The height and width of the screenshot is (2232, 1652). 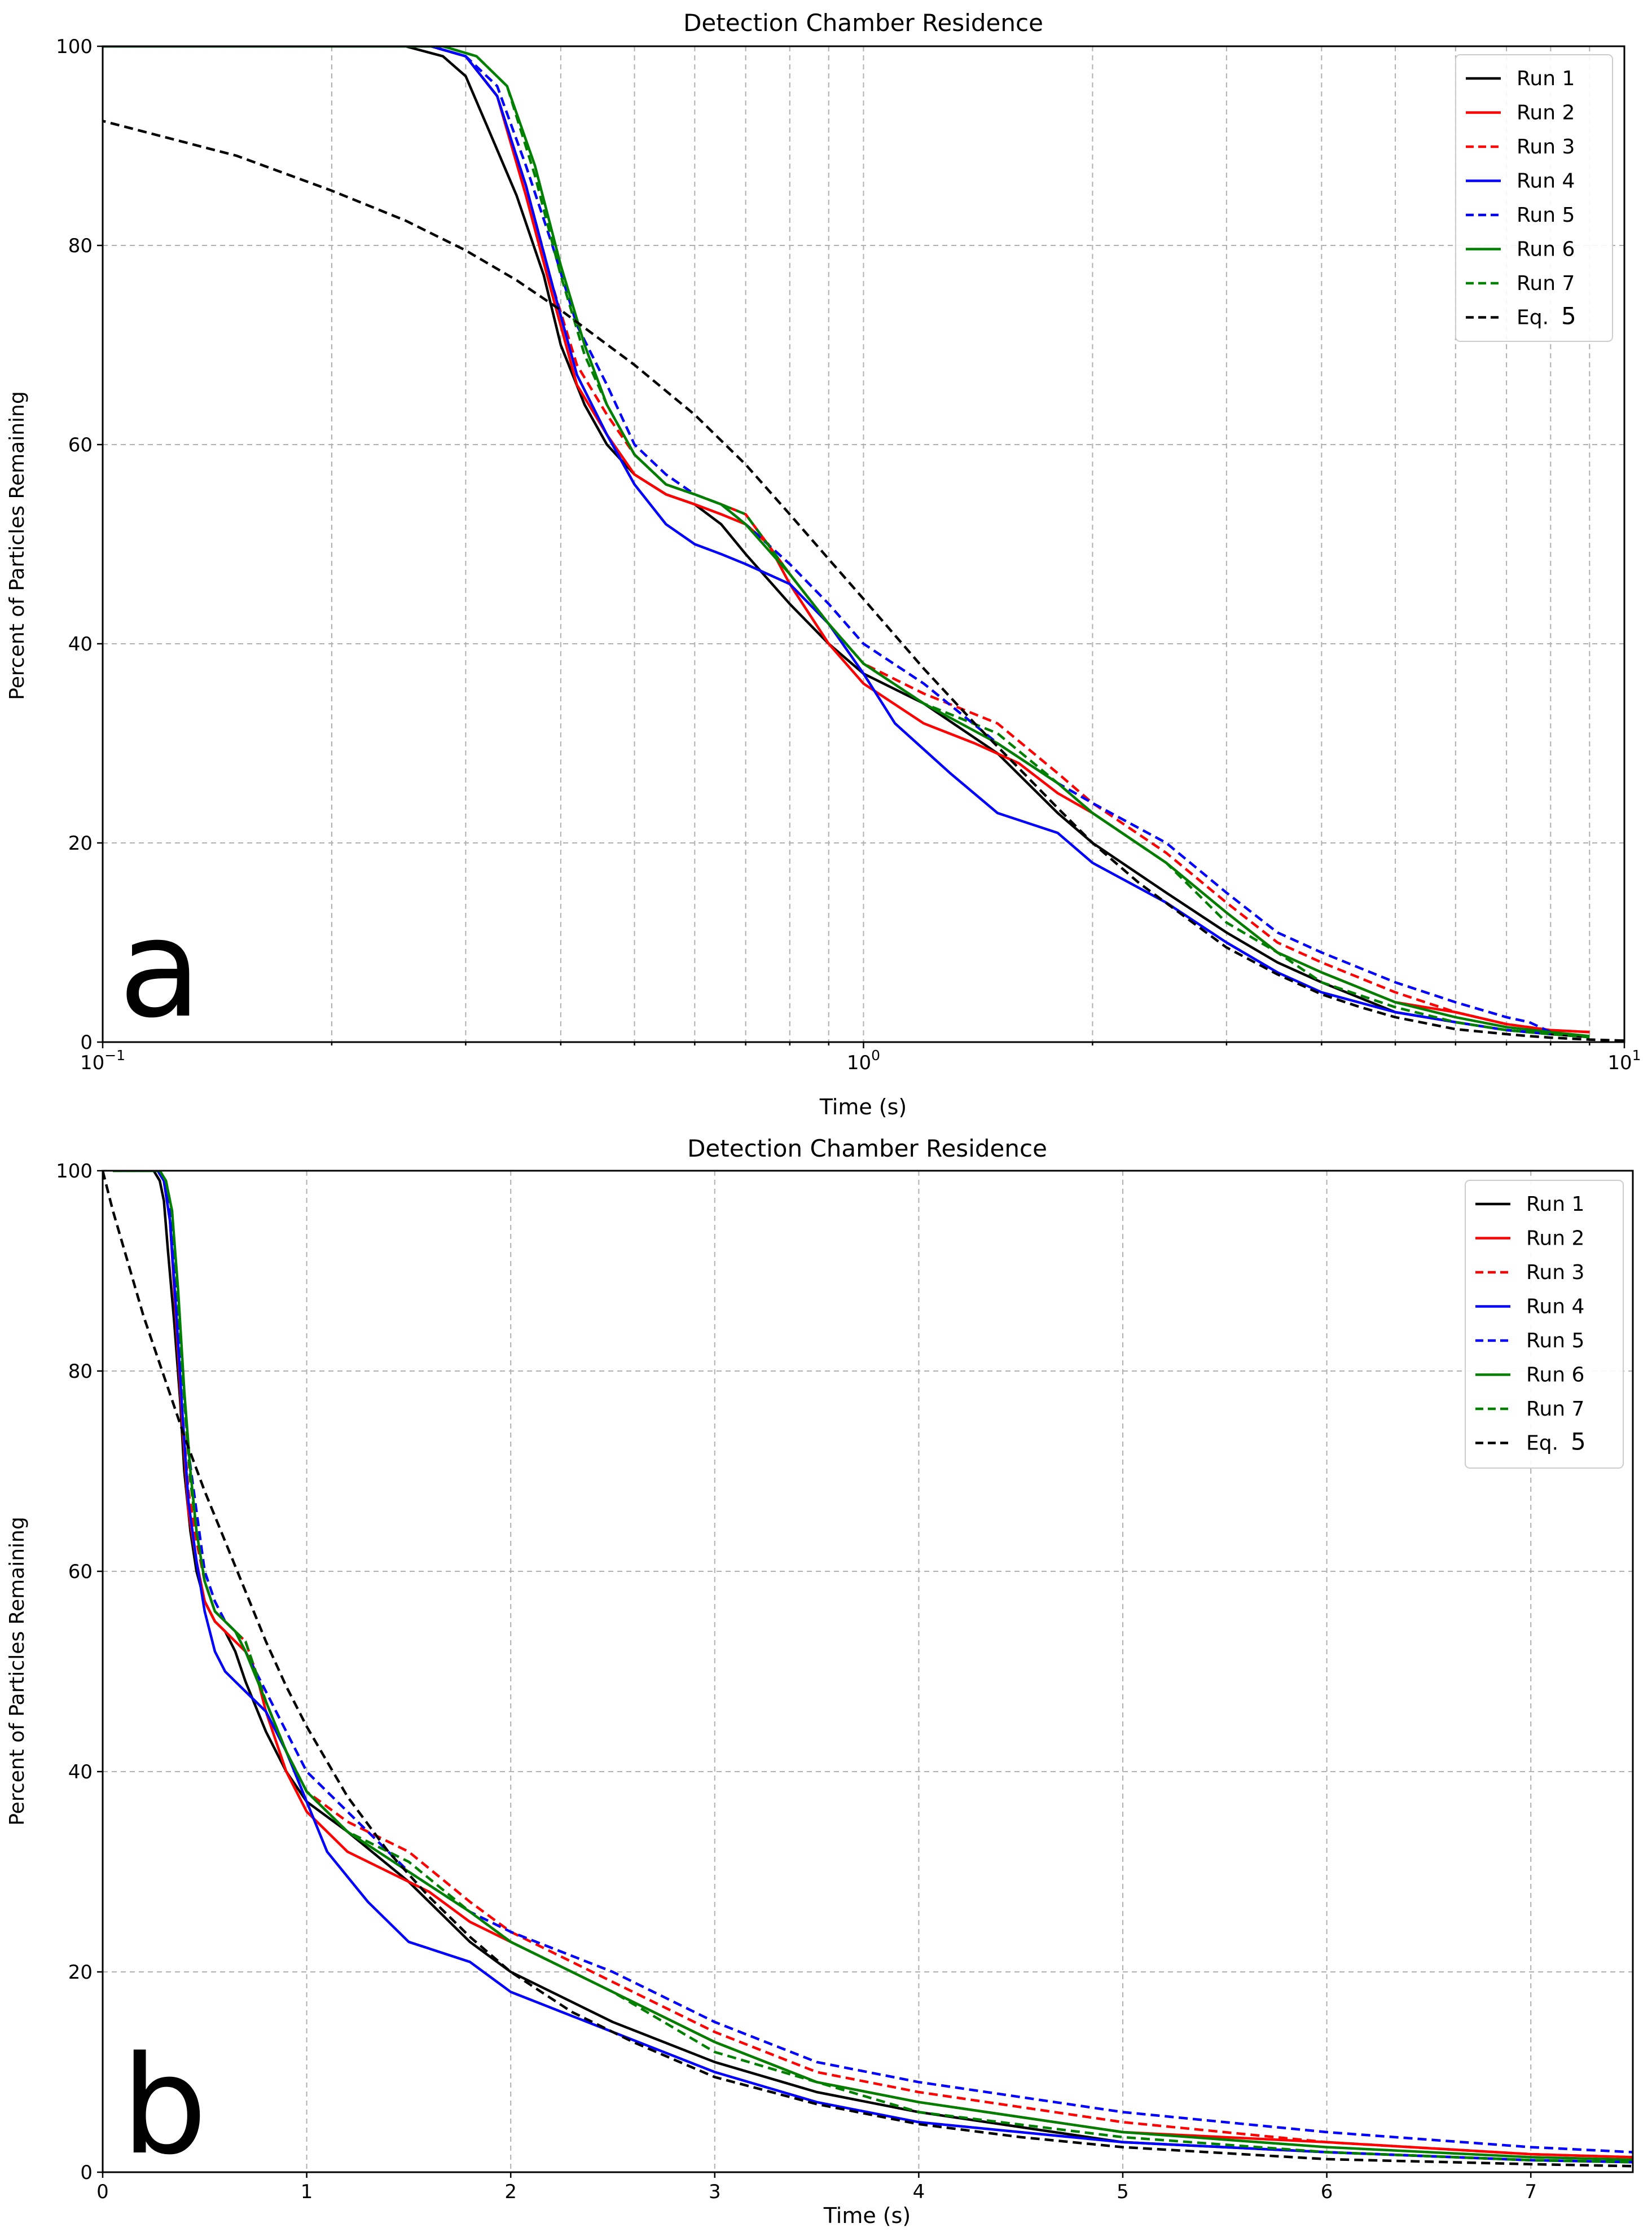 What do you see at coordinates (1555, 1375) in the screenshot?
I see `panel-b-legend-label-run6: Run 6` at bounding box center [1555, 1375].